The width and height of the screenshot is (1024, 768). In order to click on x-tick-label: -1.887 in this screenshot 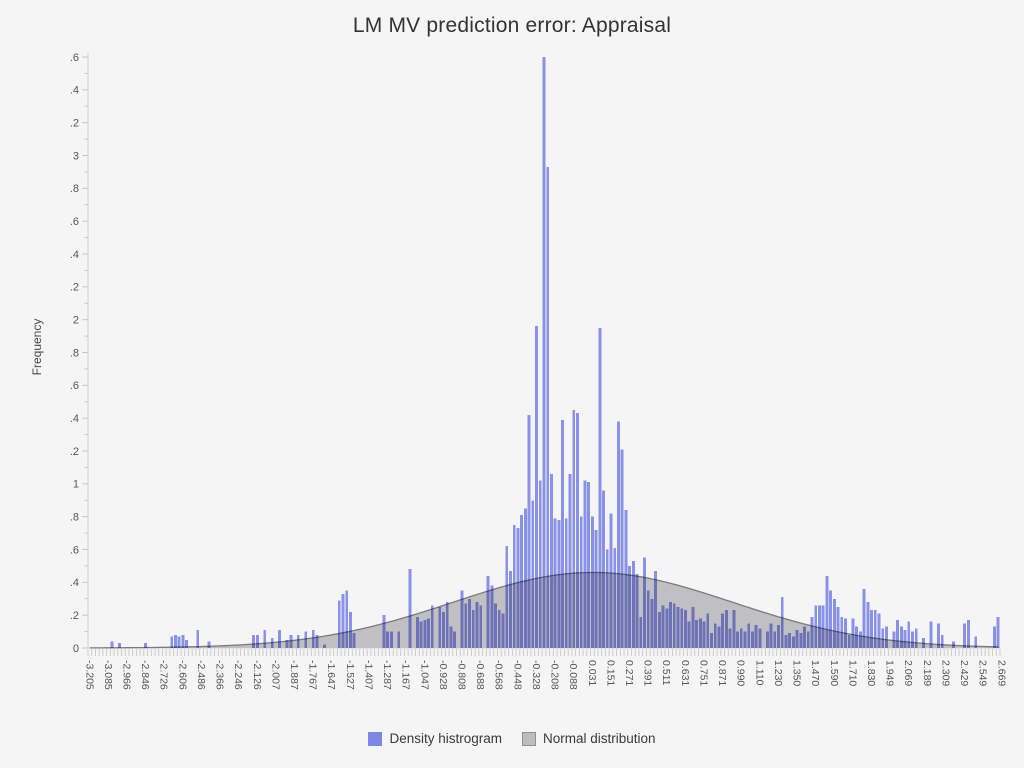, I will do `click(294, 675)`.